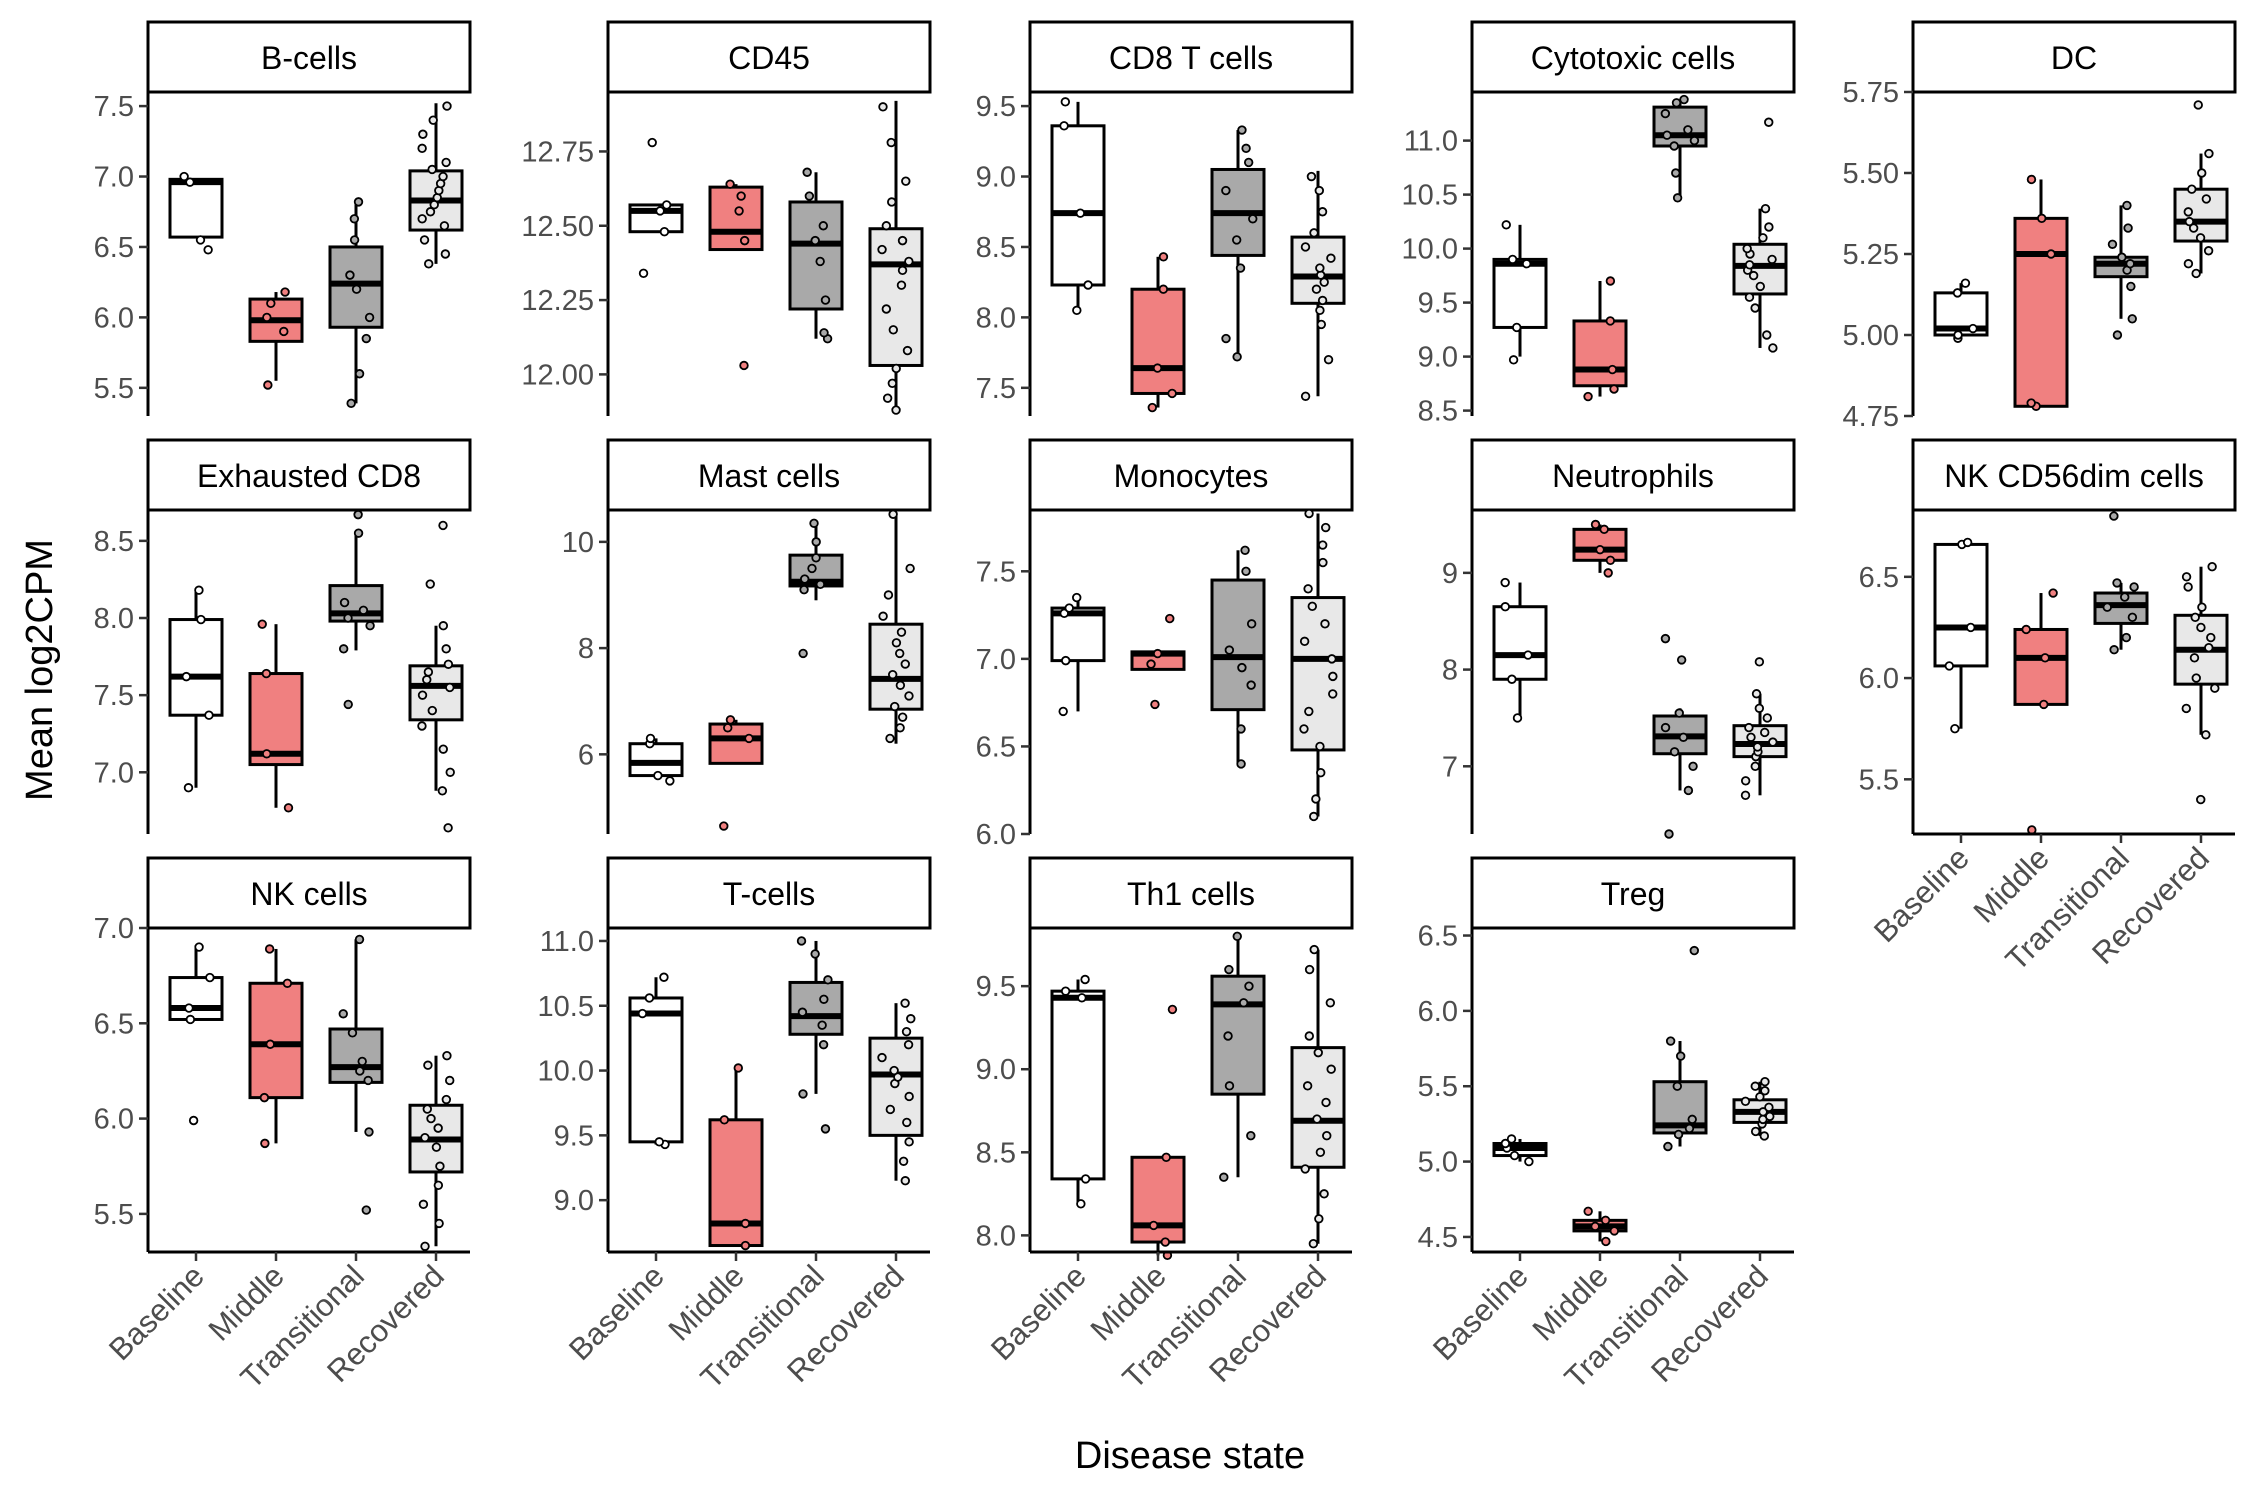 This screenshot has width=2250, height=1500. What do you see at coordinates (1450, 767) in the screenshot?
I see `y-tick-label: 7` at bounding box center [1450, 767].